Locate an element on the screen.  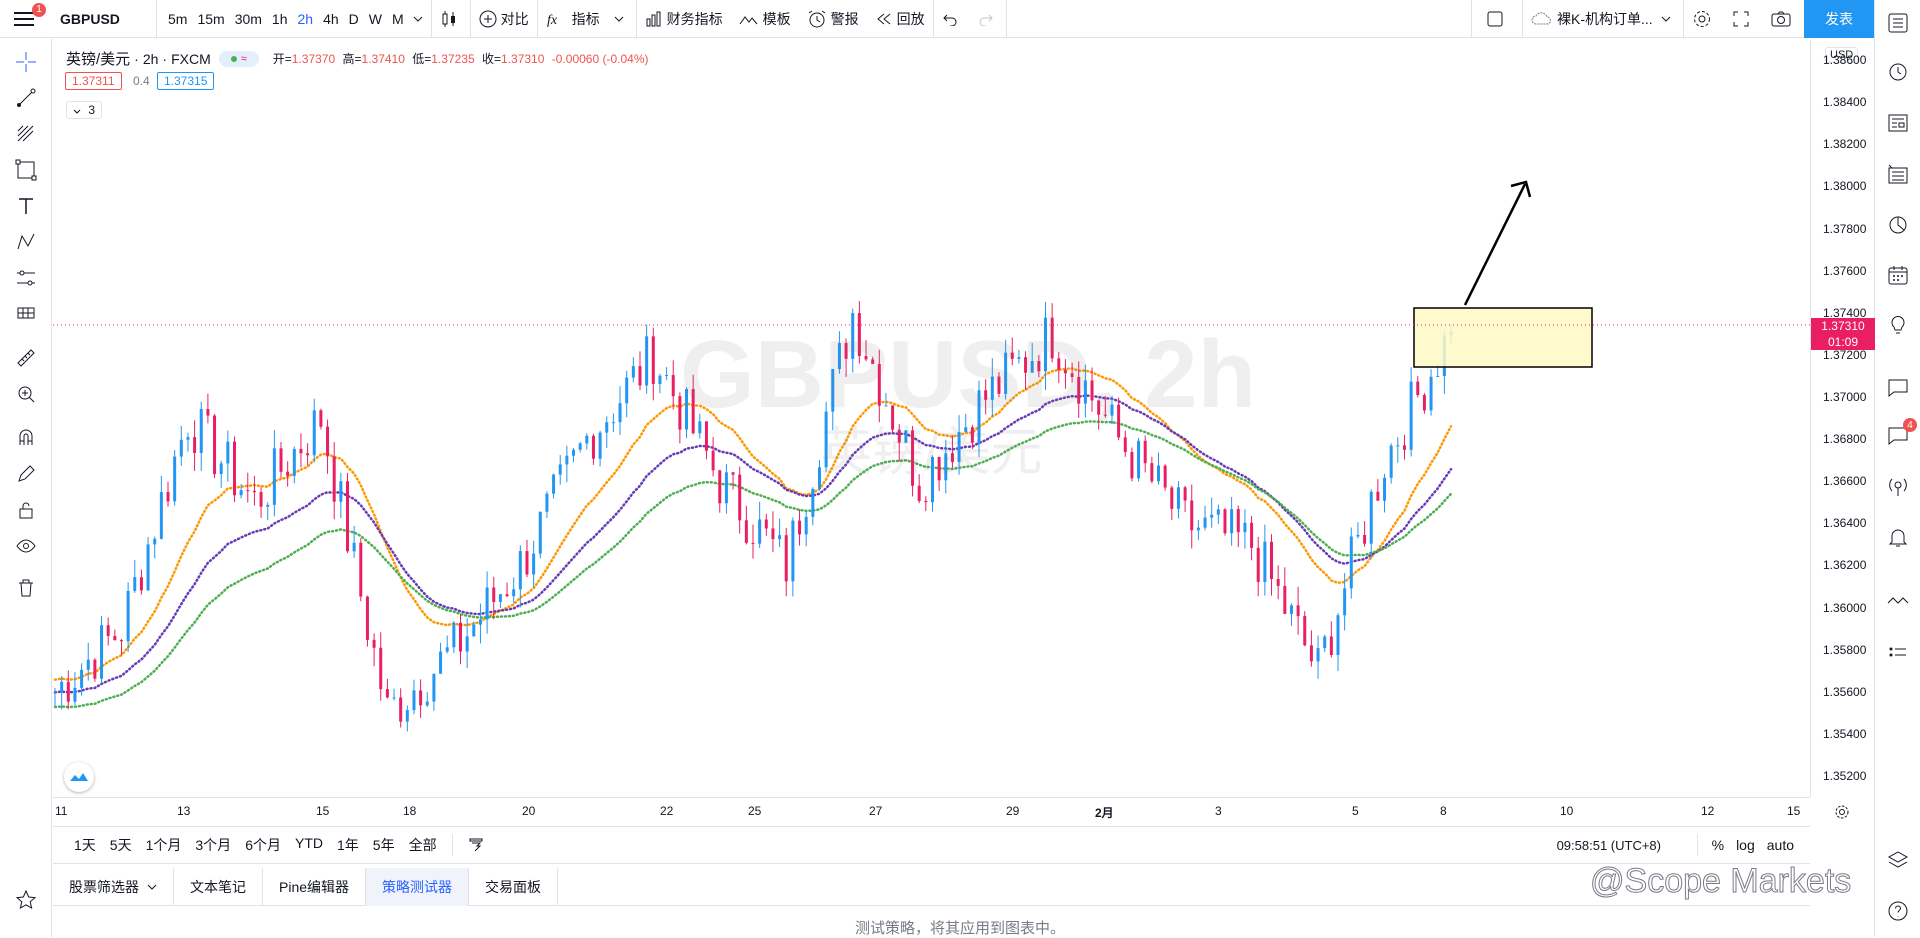
data-window-button is located at coordinates (1898, 175).